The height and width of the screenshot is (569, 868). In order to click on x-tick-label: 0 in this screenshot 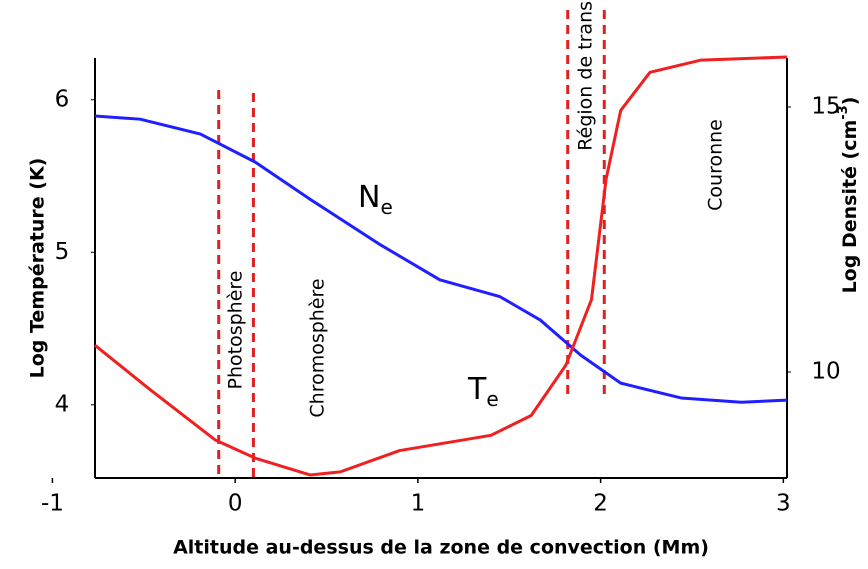, I will do `click(235, 504)`.